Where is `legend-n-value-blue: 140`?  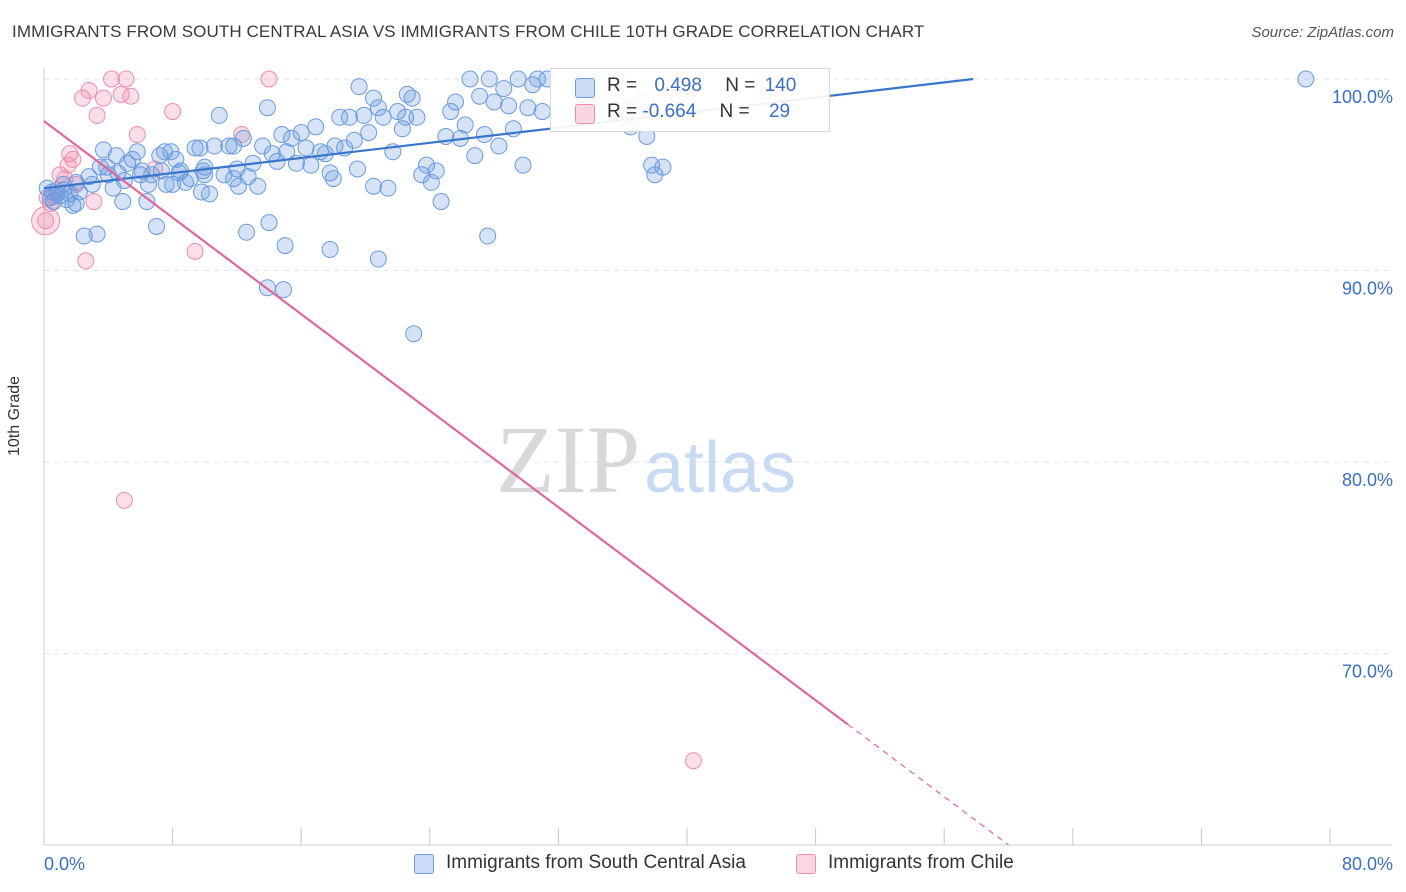 legend-n-value-blue: 140 is located at coordinates (780, 85).